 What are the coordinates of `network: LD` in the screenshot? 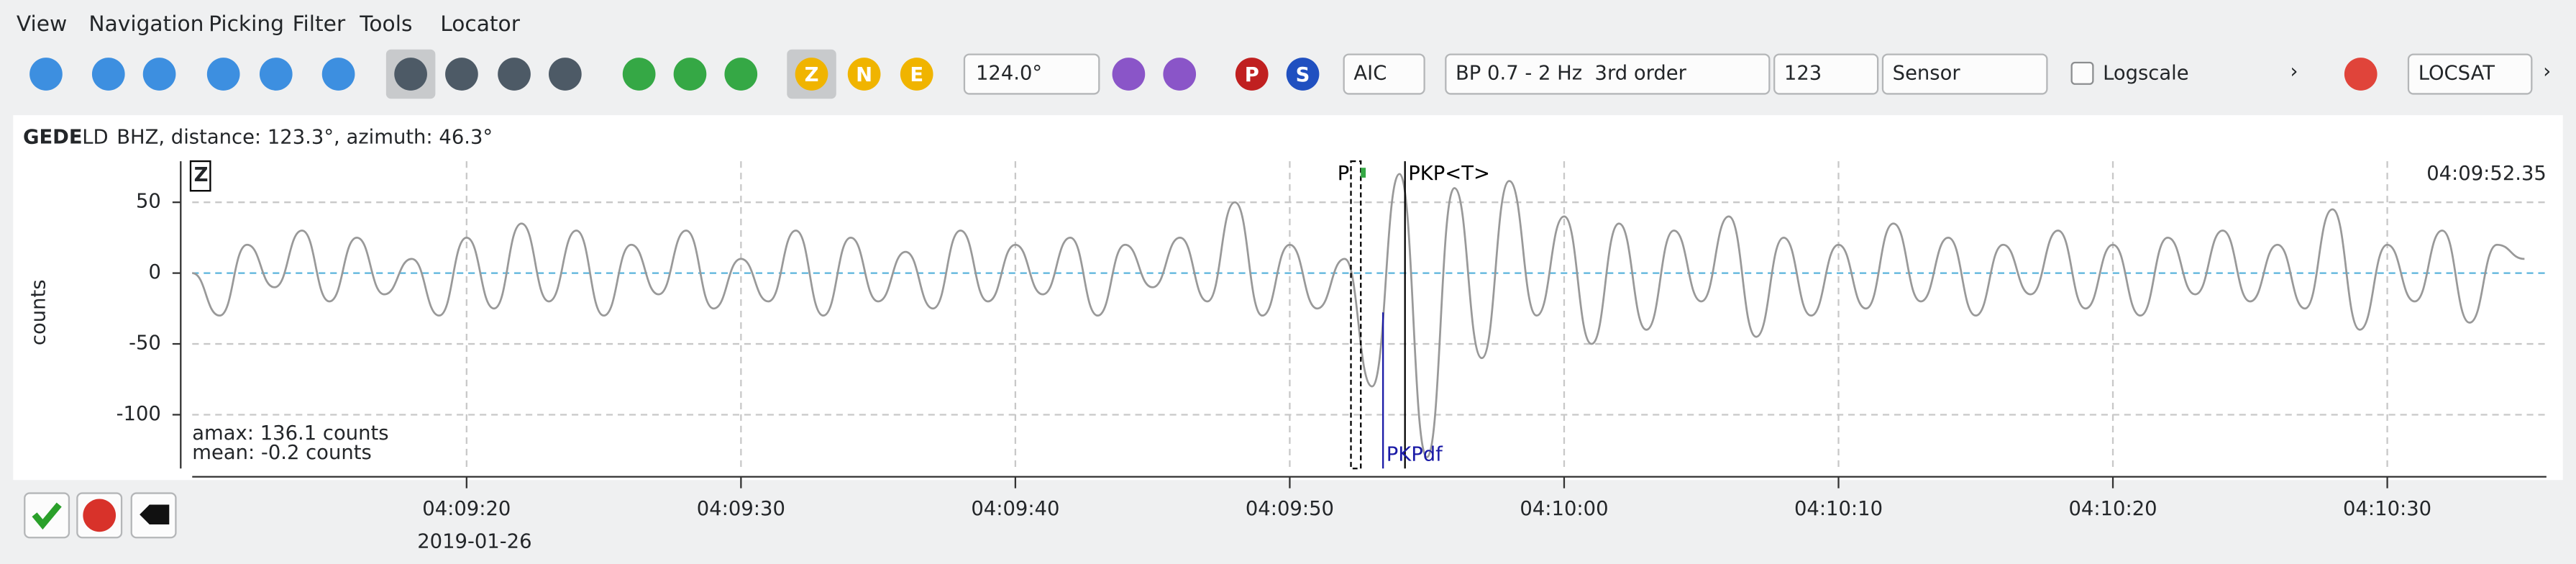 It's located at (95, 138).